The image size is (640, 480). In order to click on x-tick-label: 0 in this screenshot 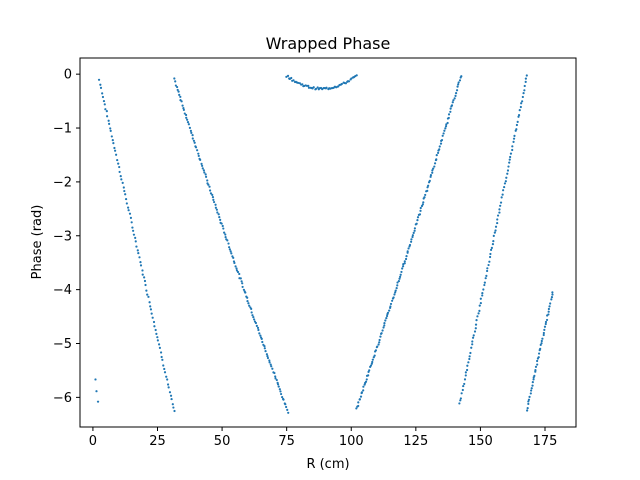, I will do `click(93, 441)`.